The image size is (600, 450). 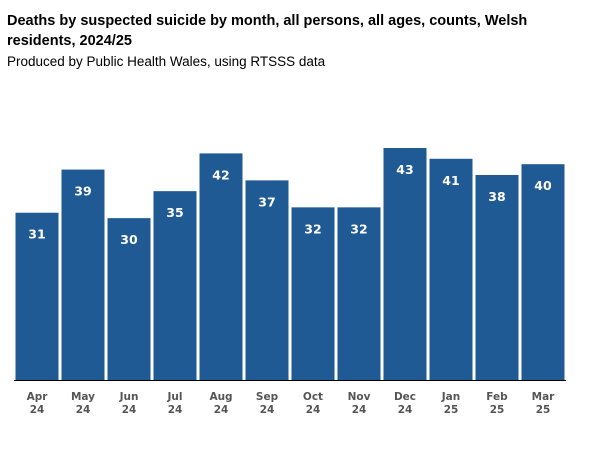 I want to click on bar-value-label: 43, so click(x=404, y=169).